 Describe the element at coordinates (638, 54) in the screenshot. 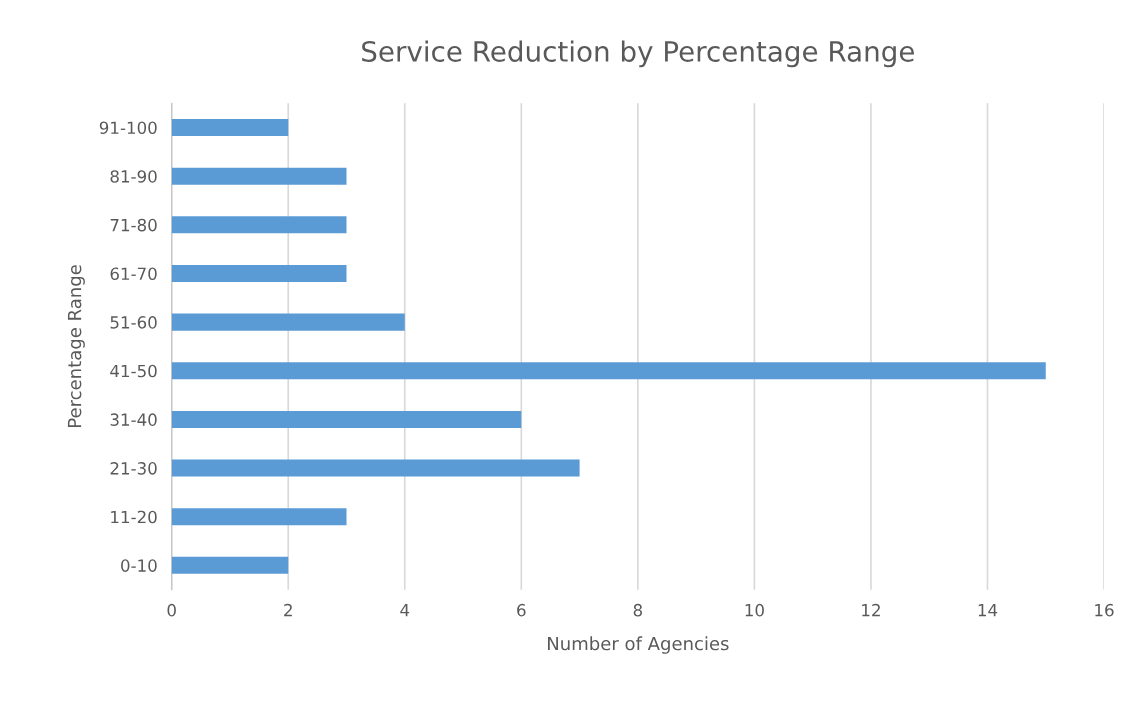

I see `chart-title: Service Reduction by Percentage Range` at that location.